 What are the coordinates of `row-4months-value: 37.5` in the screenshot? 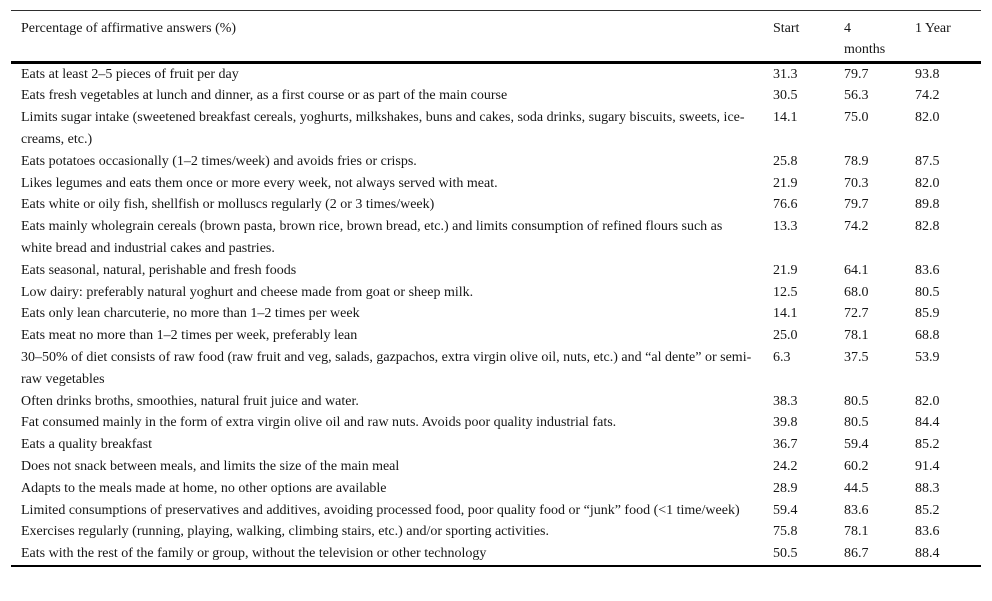 It's located at (856, 357).